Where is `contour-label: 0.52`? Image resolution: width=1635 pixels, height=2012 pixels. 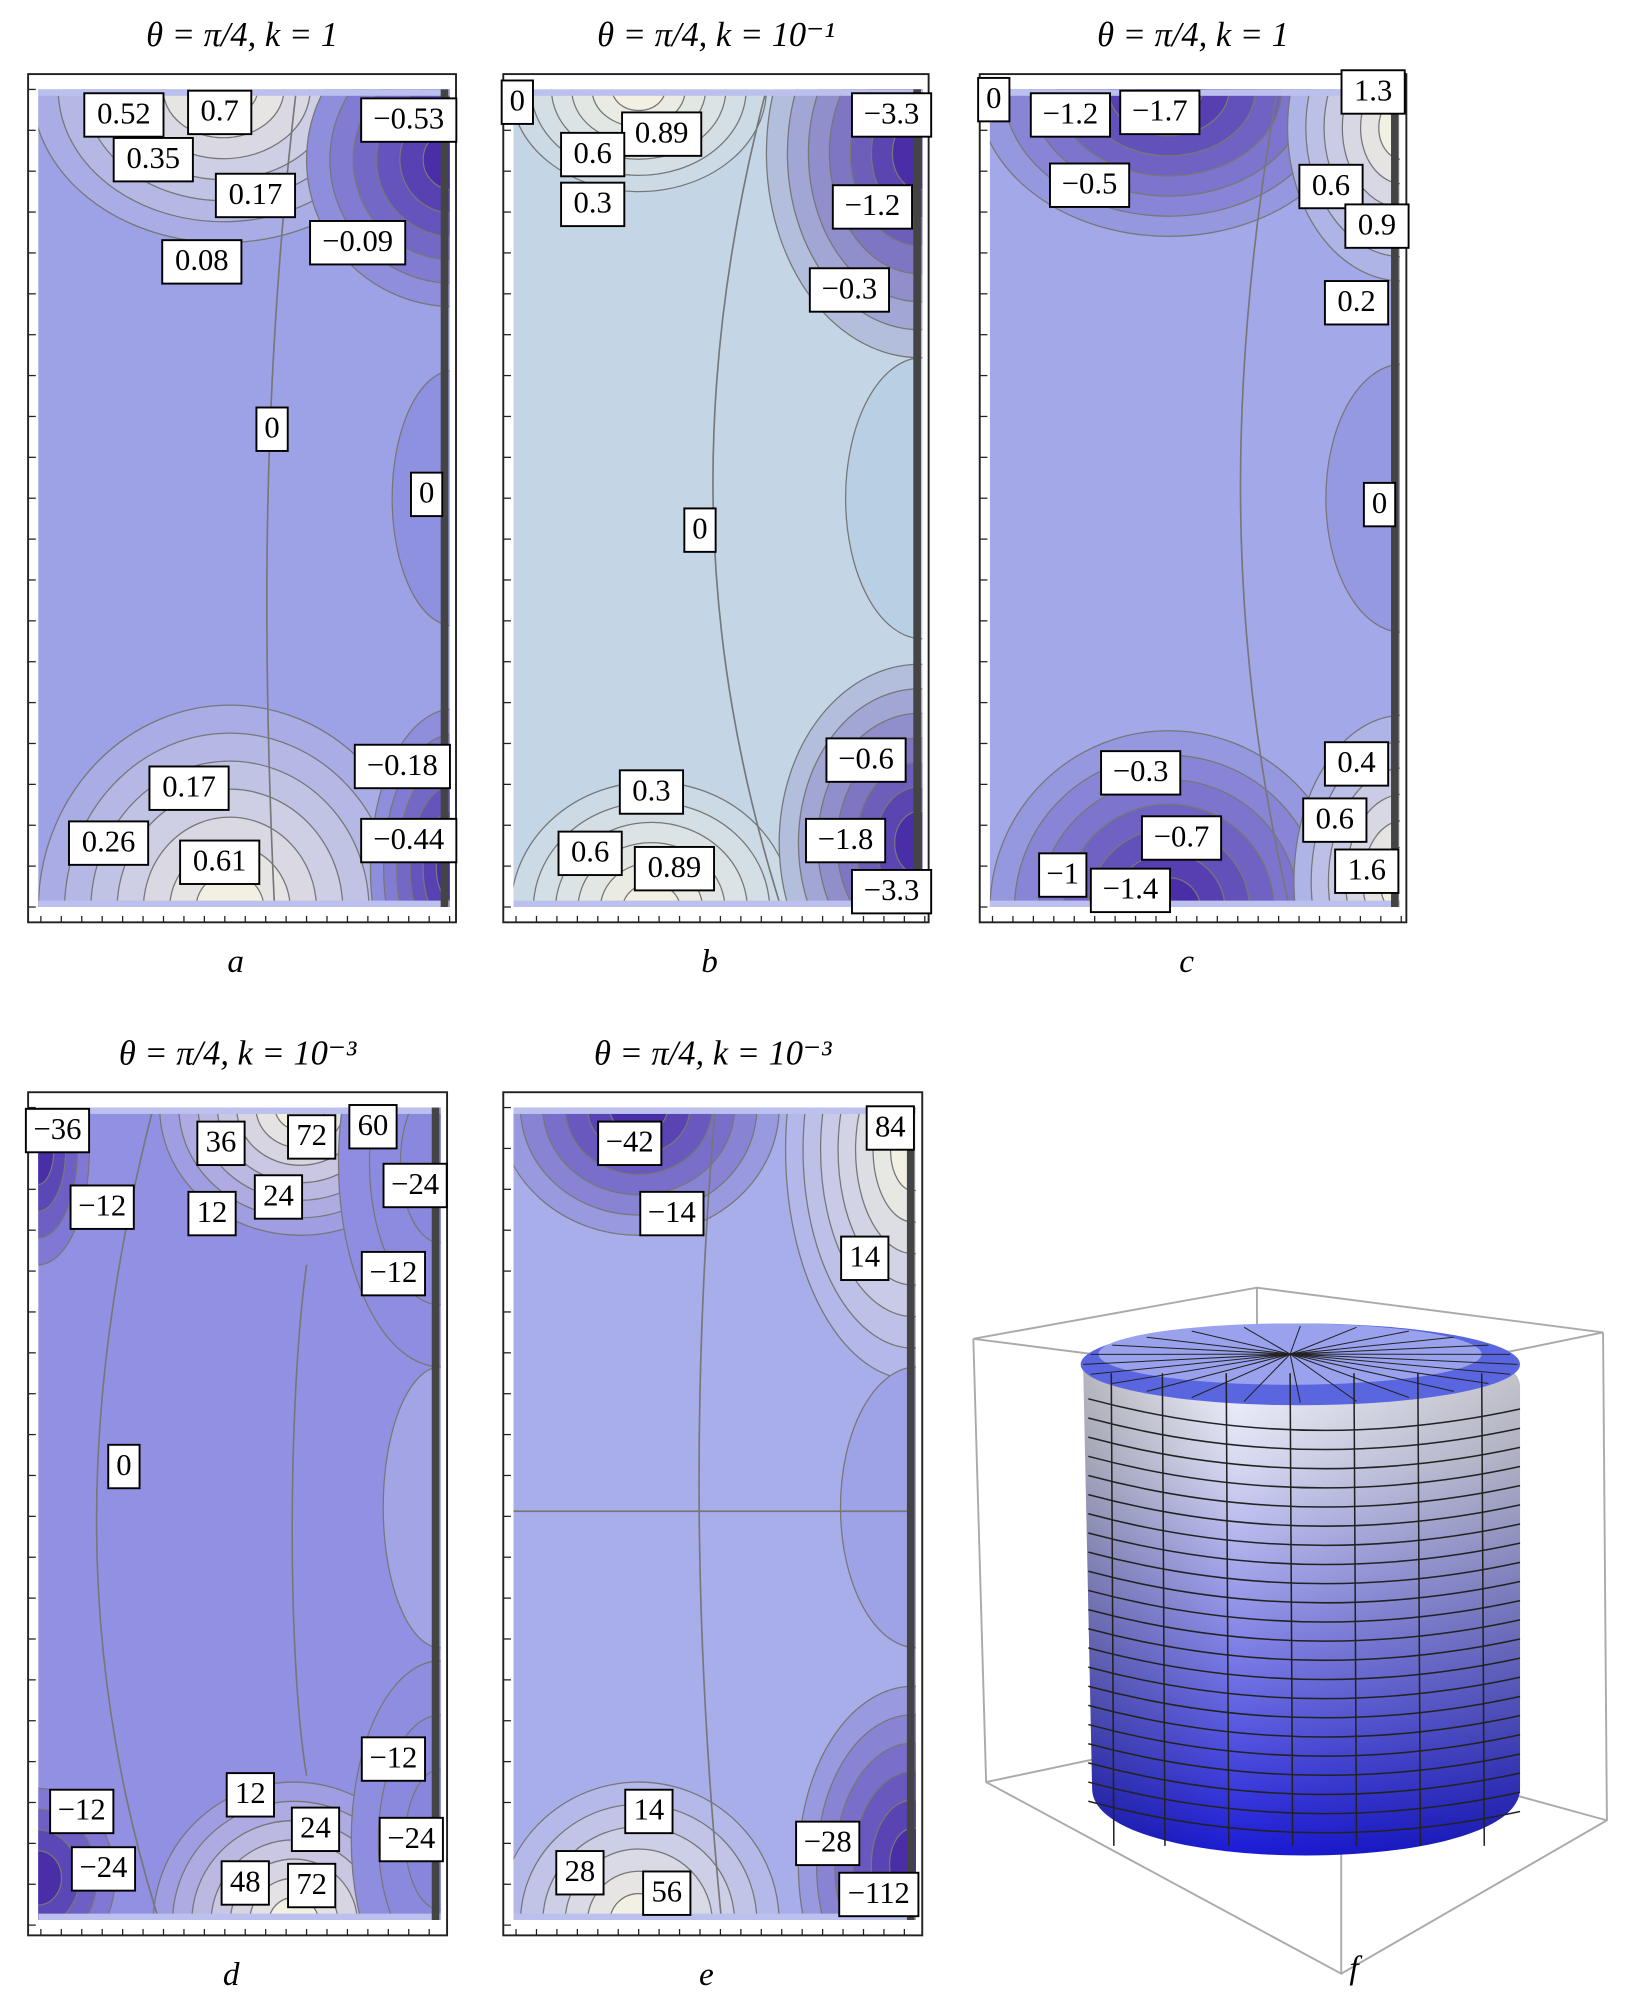 contour-label: 0.52 is located at coordinates (124, 113).